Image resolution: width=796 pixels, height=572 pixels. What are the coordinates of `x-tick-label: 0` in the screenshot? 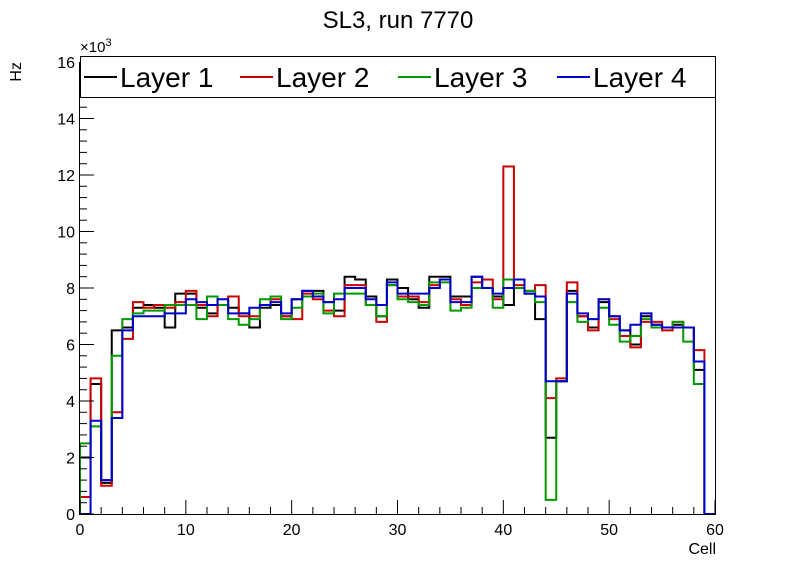 It's located at (80, 530).